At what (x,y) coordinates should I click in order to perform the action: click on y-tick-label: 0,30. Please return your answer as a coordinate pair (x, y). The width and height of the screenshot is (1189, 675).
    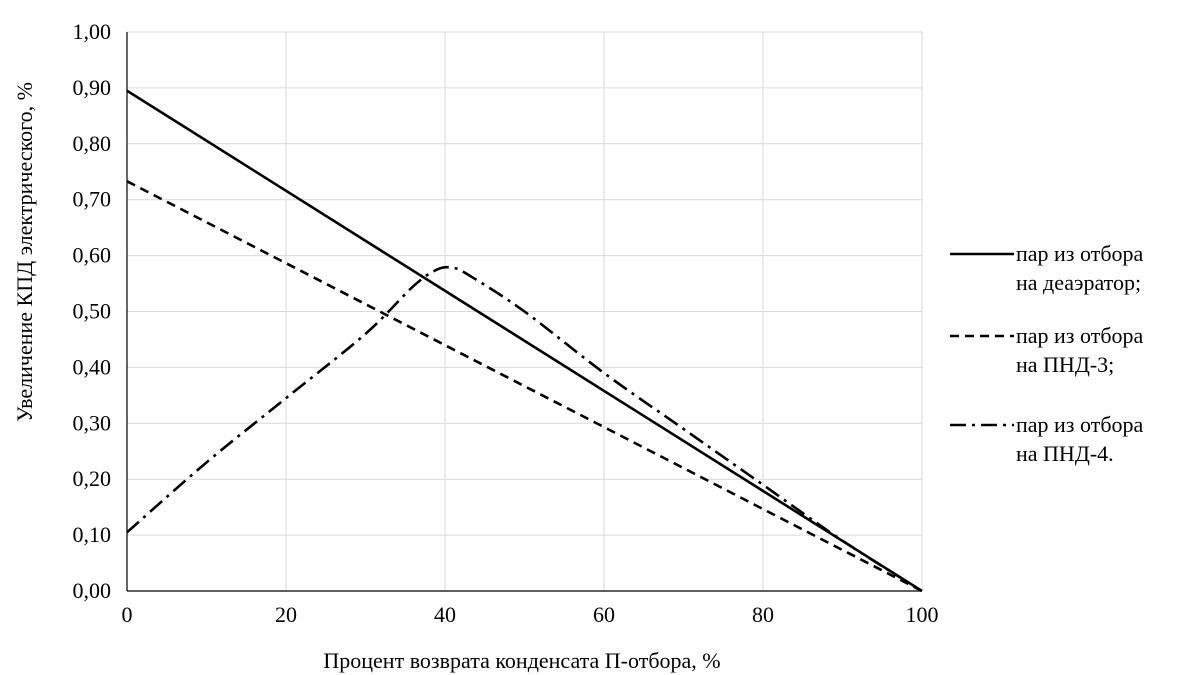
    Looking at the image, I should click on (92, 422).